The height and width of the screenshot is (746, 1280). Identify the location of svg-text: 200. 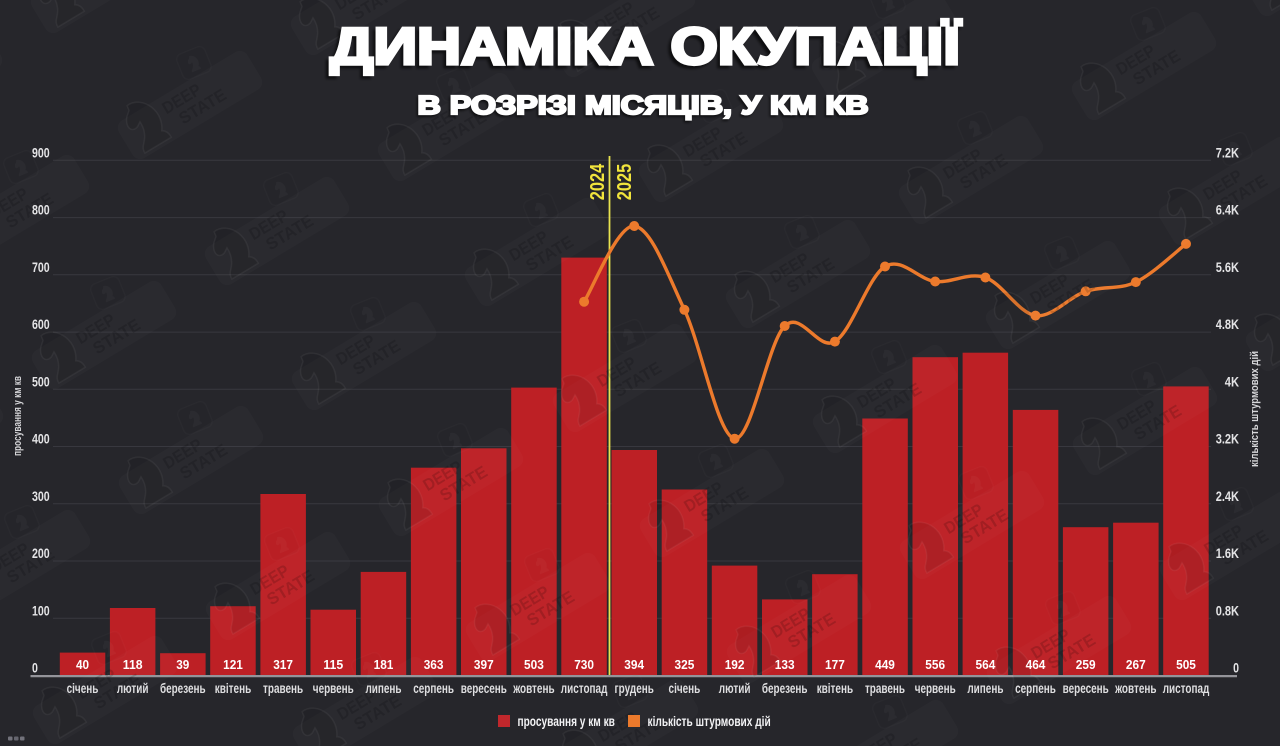
(41, 553).